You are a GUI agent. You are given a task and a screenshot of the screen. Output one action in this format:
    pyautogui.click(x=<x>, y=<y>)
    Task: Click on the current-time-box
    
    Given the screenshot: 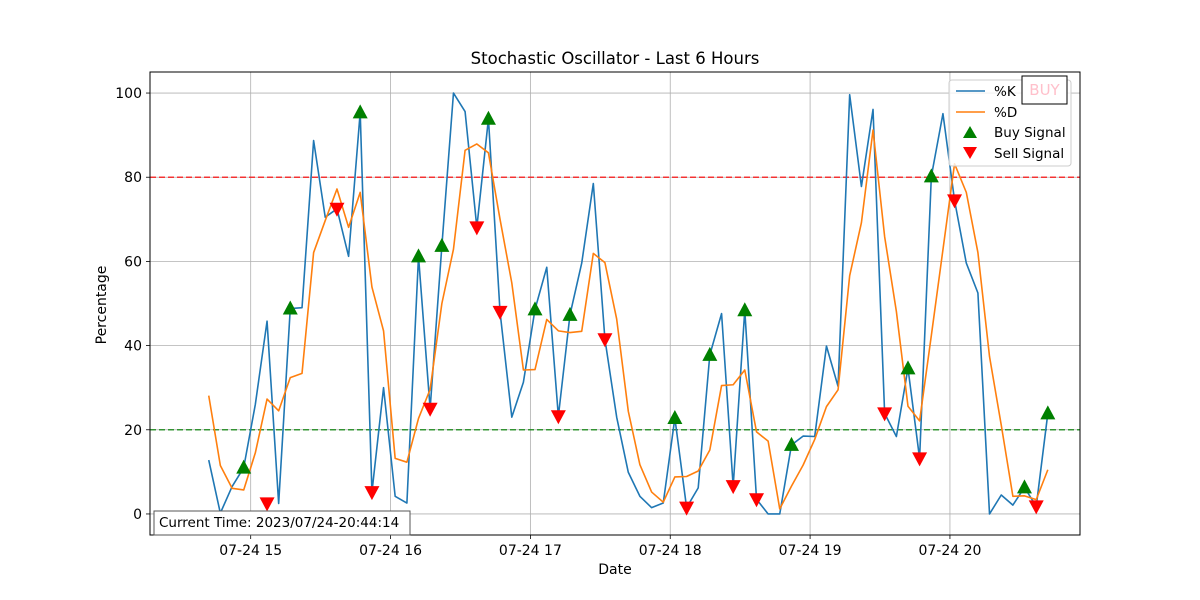 What is the action you would take?
    pyautogui.click(x=282, y=523)
    